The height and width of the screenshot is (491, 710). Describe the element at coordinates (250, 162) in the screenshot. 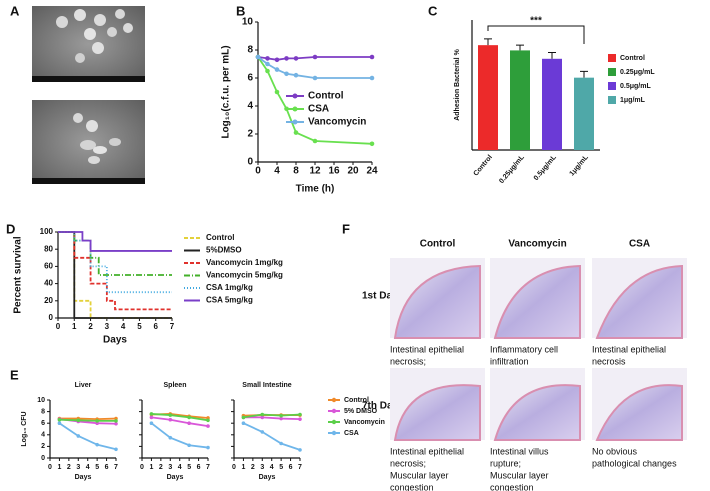

I see `y-tick-label: 0` at that location.